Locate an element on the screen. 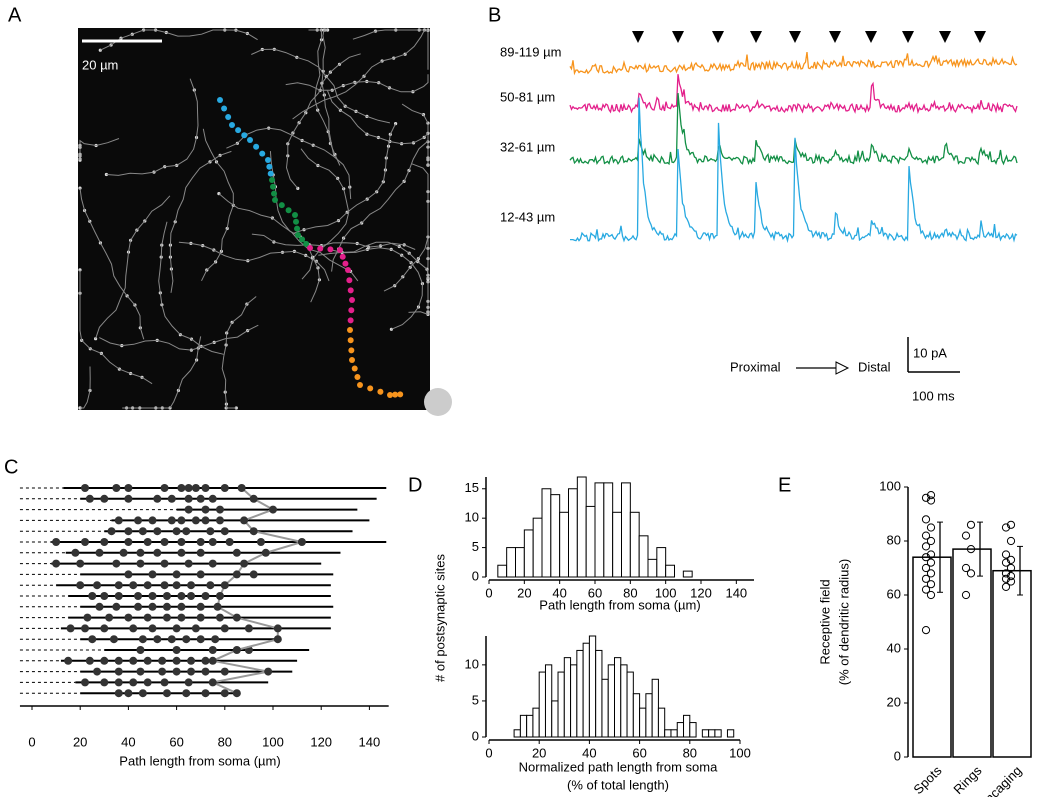 The width and height of the screenshot is (1050, 797). x-tick-label: 20 is located at coordinates (539, 752).